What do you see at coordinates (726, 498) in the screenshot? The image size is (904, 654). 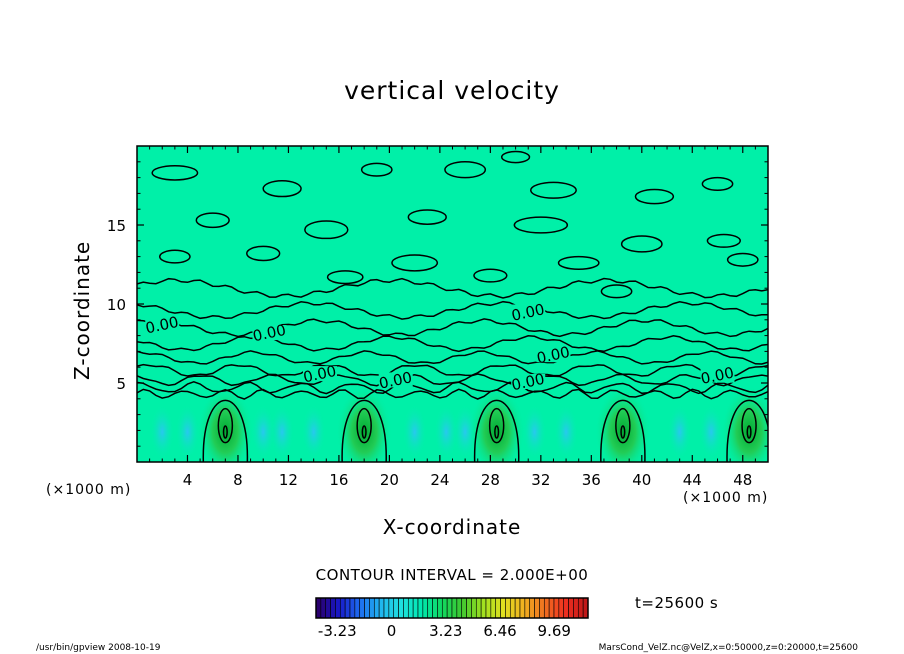 I see `x-unit-label: (×1000 m)` at bounding box center [726, 498].